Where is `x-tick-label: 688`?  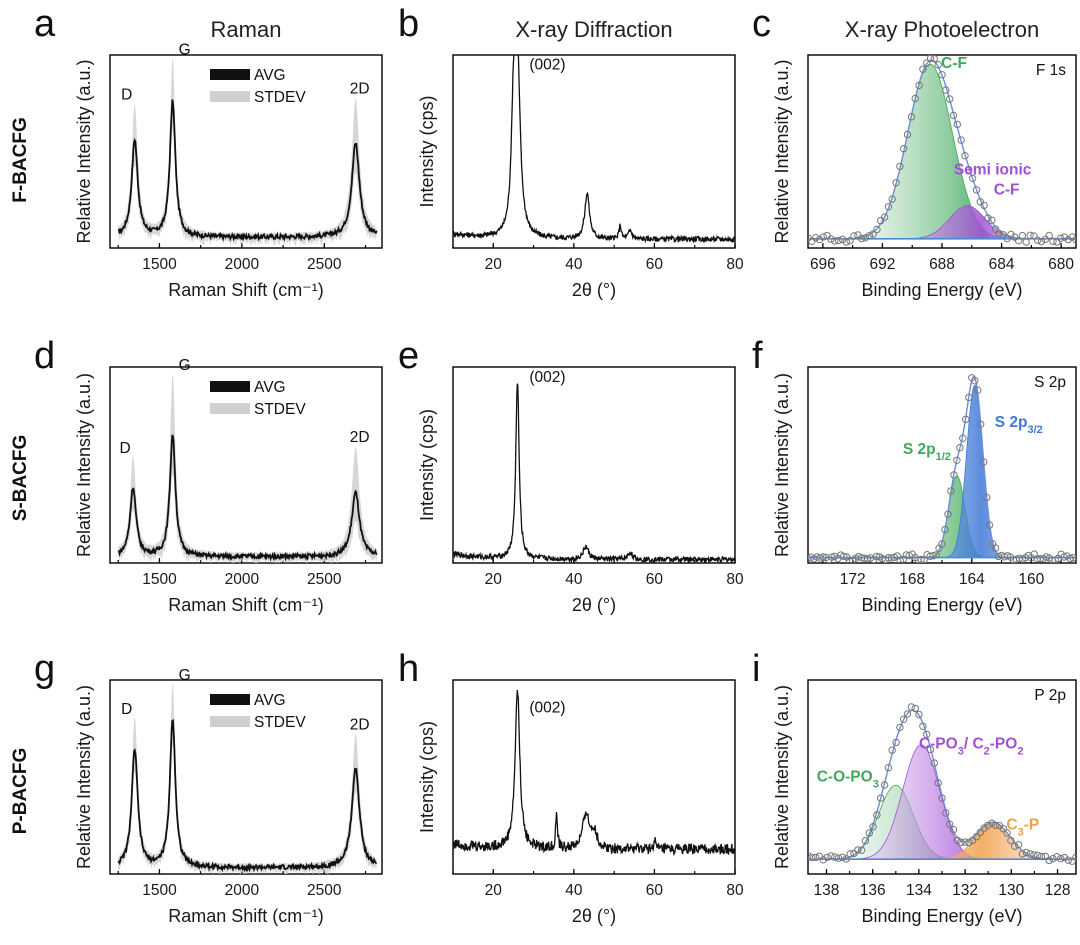
x-tick-label: 688 is located at coordinates (942, 264).